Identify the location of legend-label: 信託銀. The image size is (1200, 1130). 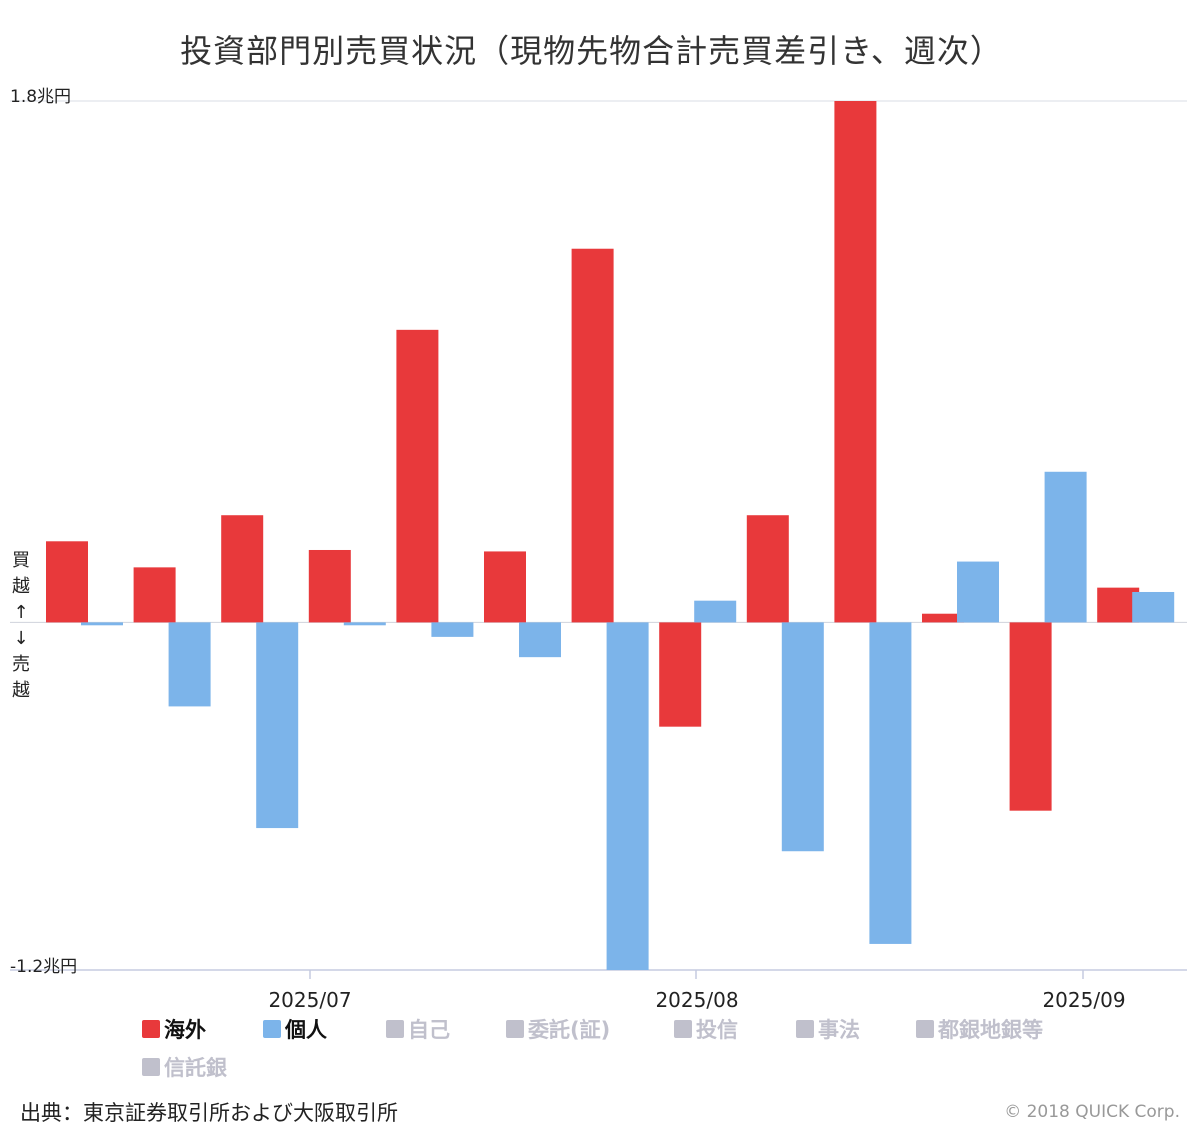
(195, 1068).